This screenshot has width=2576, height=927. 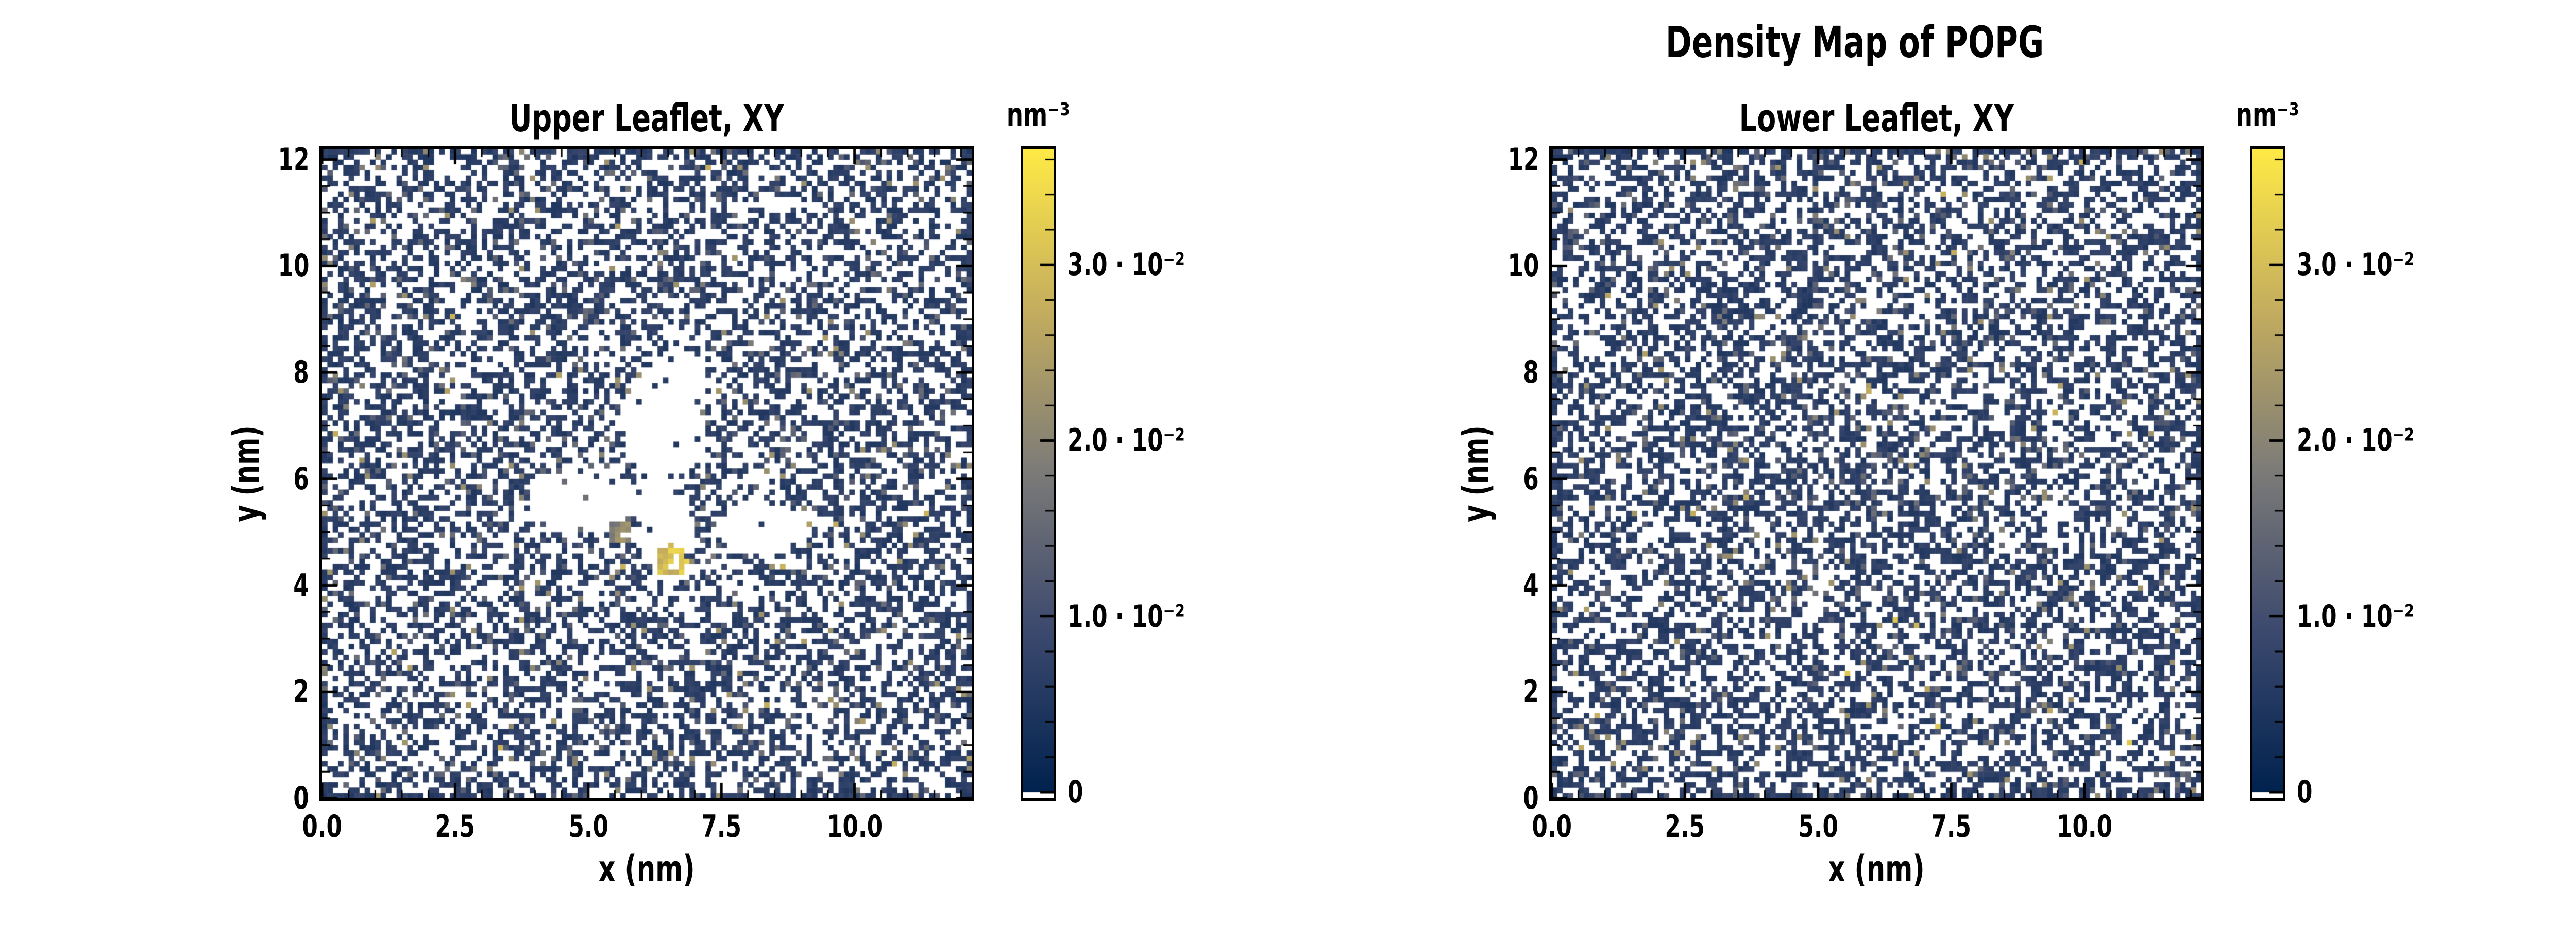 What do you see at coordinates (647, 119) in the screenshot?
I see `panel-title-upper-leaflet: Upper Leaflet, XY` at bounding box center [647, 119].